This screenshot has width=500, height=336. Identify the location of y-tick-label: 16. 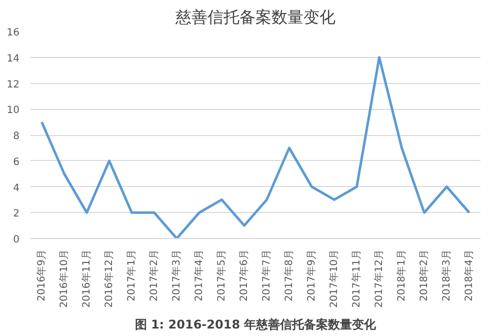
(13, 33).